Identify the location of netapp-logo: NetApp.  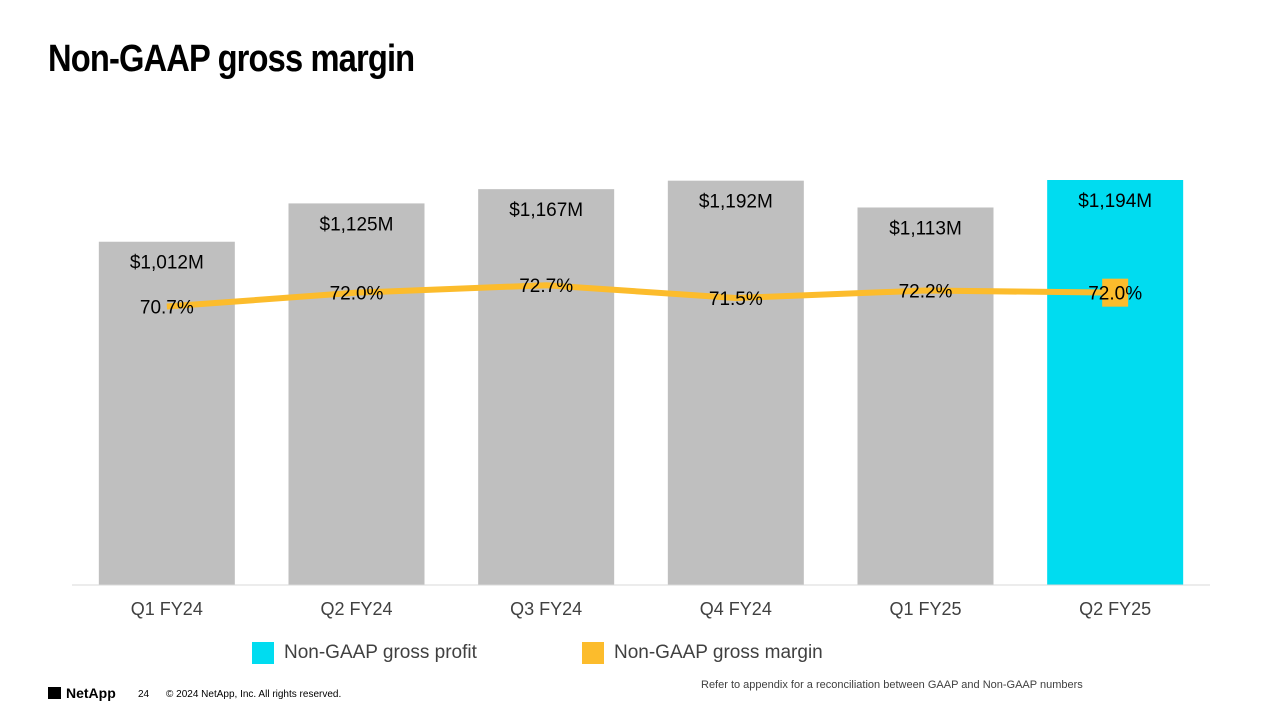
(82, 693).